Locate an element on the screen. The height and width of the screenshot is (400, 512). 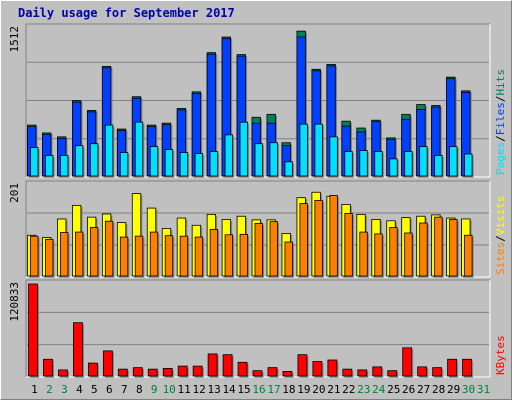
y-max-label: 120833 is located at coordinates (14, 302).